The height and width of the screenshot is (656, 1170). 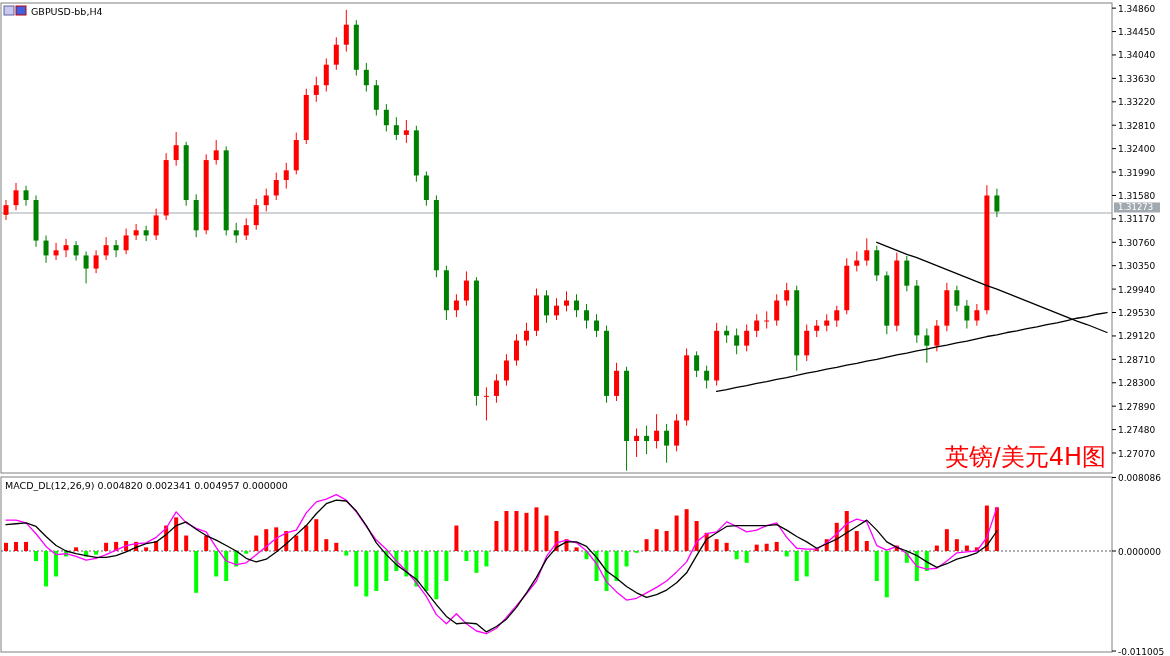 I want to click on y-tick-label: 1.28710, so click(x=1137, y=359).